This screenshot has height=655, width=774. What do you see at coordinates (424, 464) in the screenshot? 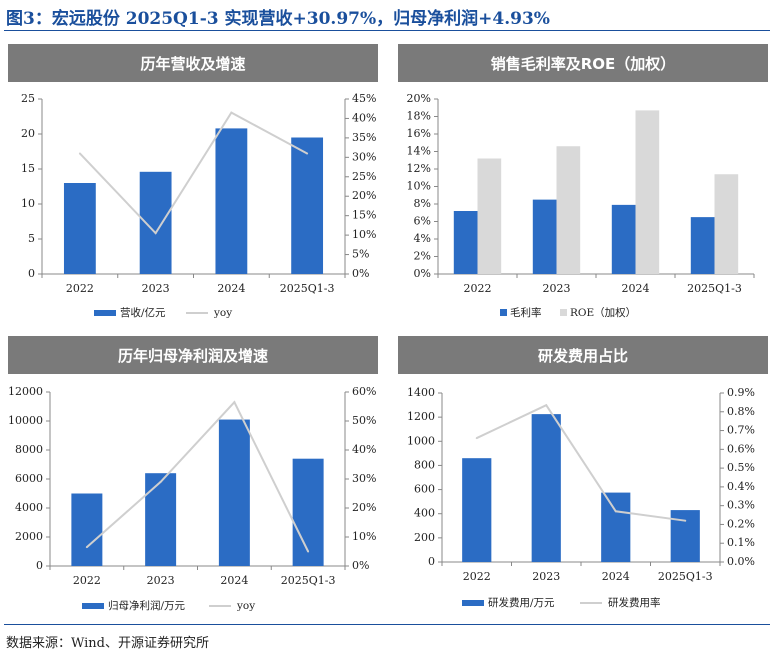
I see `rd-left-tick-label: 800` at bounding box center [424, 464].